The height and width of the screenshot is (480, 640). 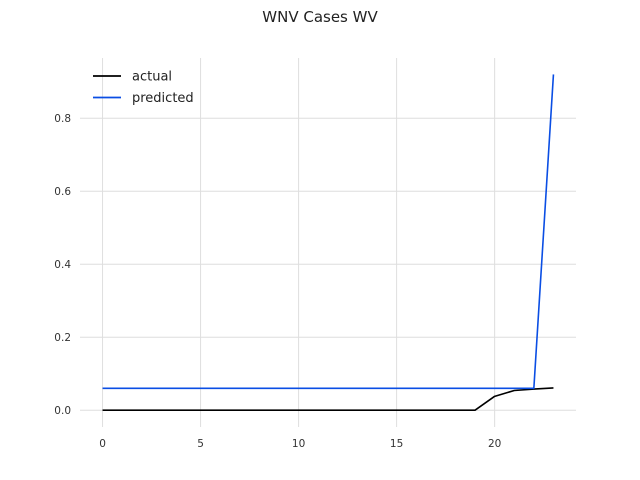 I want to click on x-axis-ticks: 0 5 10 15 20, so click(x=300, y=444).